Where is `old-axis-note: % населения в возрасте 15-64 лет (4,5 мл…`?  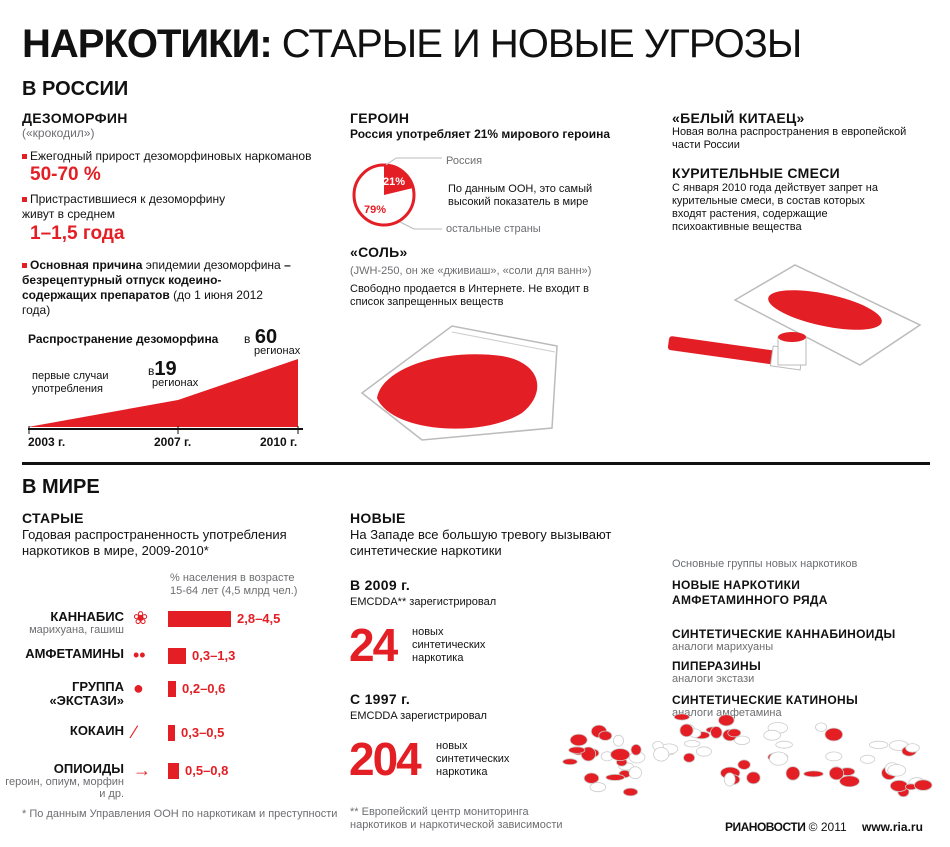
old-axis-note: % населения в возрасте 15-64 лет (4,5 мл… is located at coordinates (234, 584).